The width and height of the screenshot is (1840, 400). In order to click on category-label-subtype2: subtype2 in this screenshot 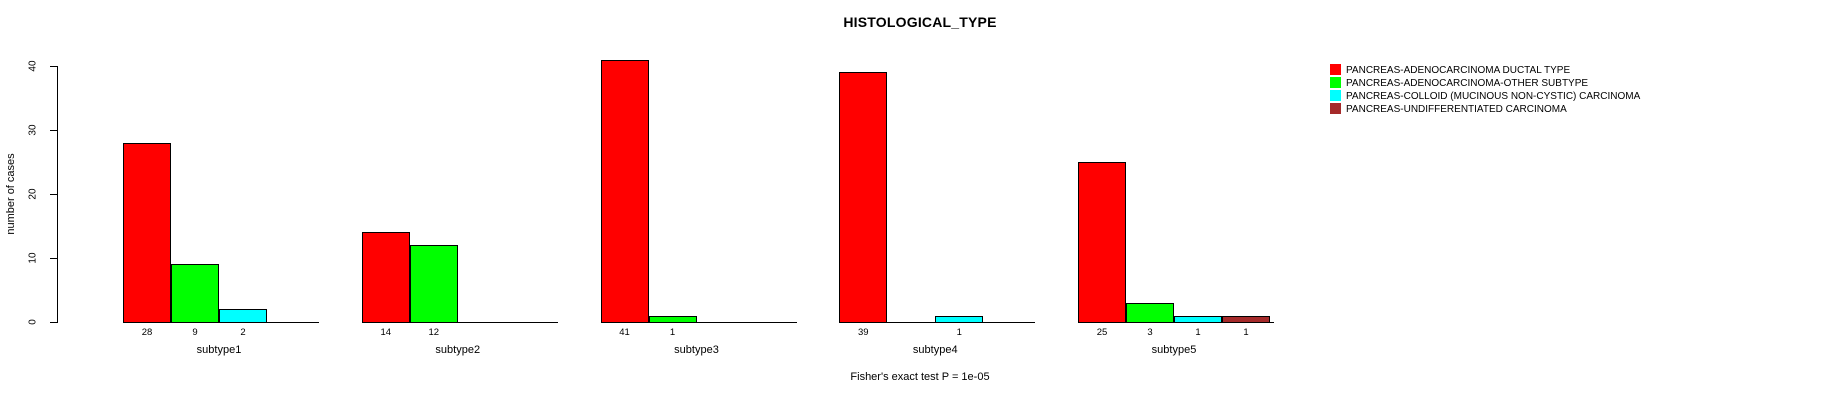, I will do `click(458, 350)`.